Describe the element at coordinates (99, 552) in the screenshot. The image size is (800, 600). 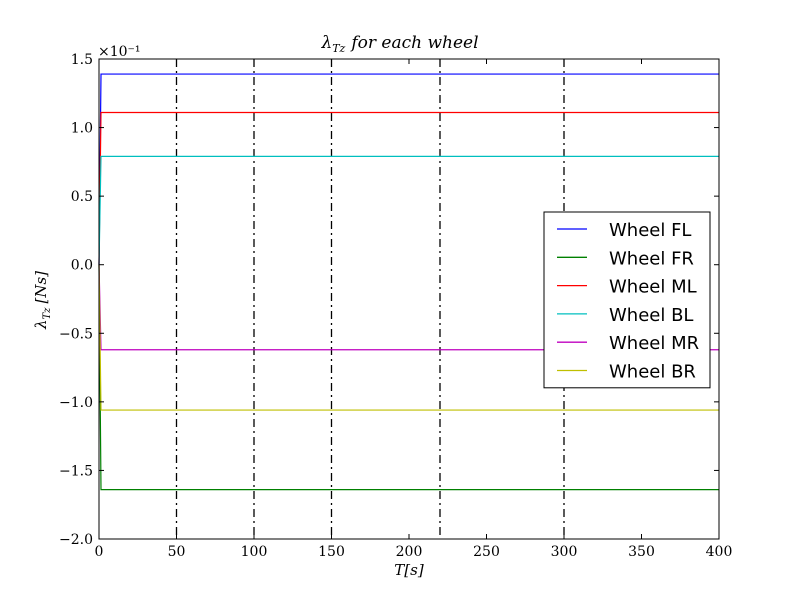
I see `x-tick-label-0: 0` at that location.